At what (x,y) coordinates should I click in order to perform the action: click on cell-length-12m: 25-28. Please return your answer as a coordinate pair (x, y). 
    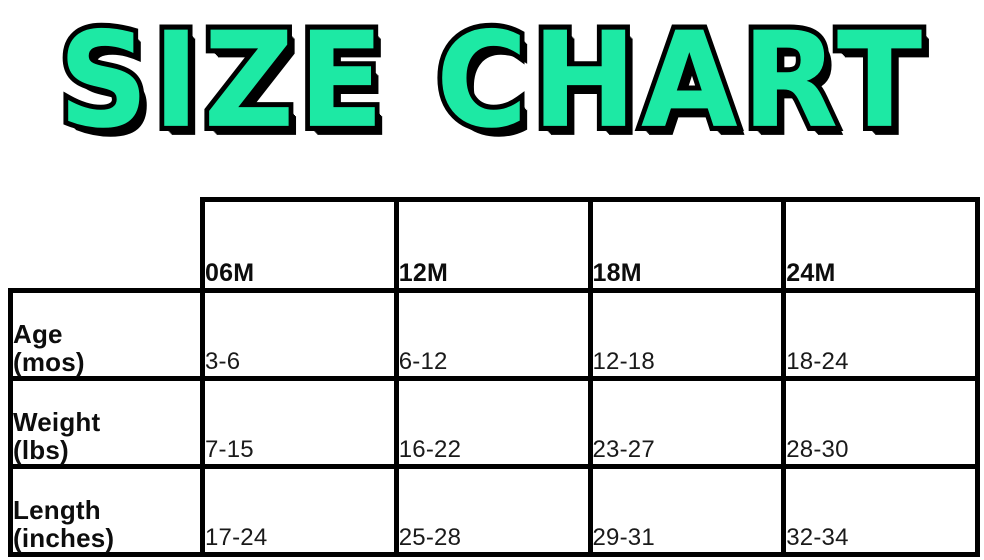
    Looking at the image, I should click on (493, 510).